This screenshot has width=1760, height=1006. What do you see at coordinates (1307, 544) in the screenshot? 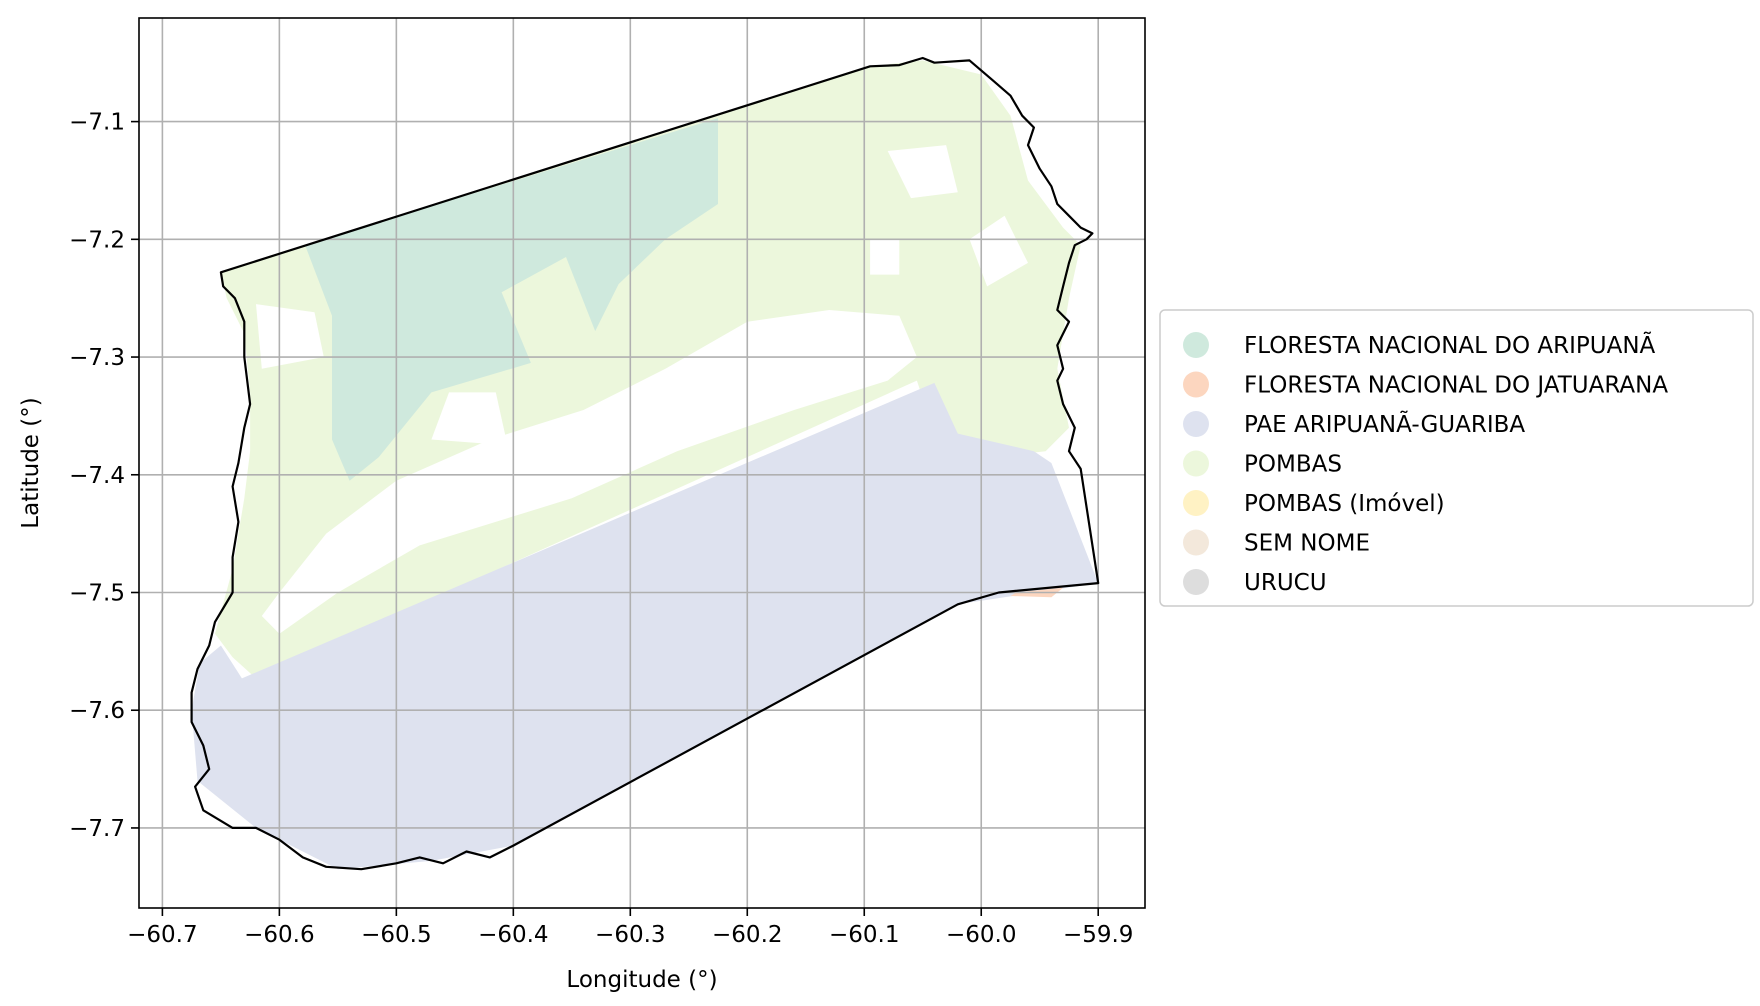
I see `legend-label: SEM NOME` at bounding box center [1307, 544].